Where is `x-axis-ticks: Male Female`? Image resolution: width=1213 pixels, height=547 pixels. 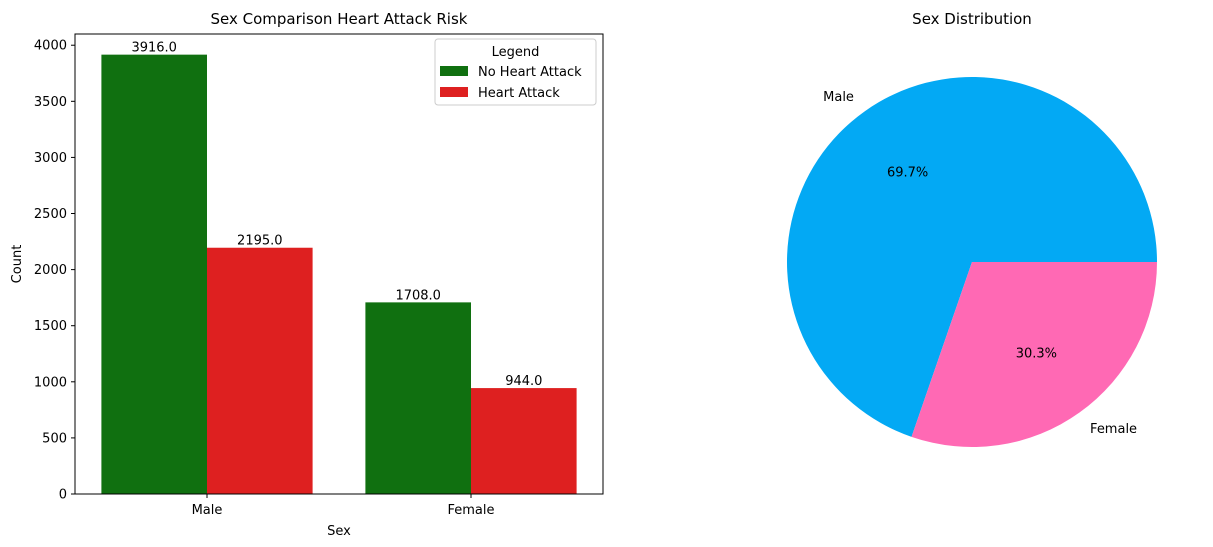
x-axis-ticks: Male Female is located at coordinates (343, 506).